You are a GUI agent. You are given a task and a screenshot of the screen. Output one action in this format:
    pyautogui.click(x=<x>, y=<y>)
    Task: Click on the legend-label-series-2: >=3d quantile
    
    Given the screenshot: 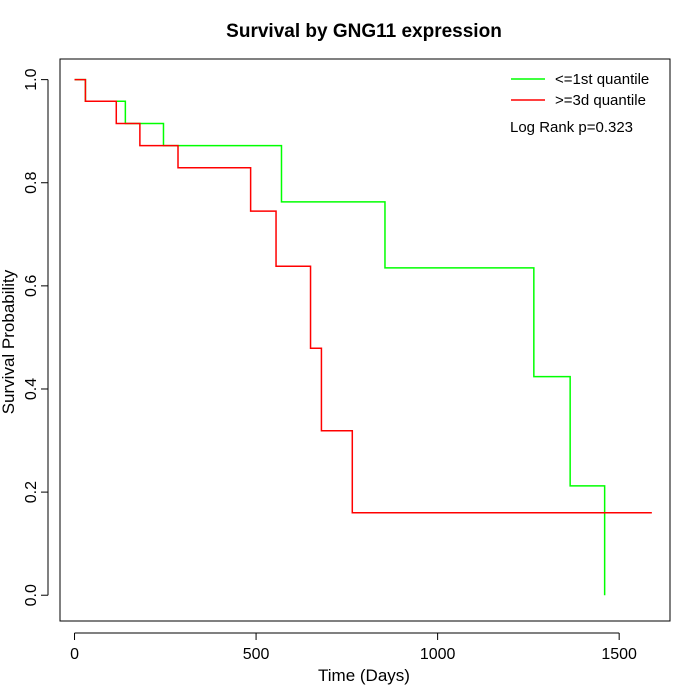 What is the action you would take?
    pyautogui.click(x=600, y=100)
    